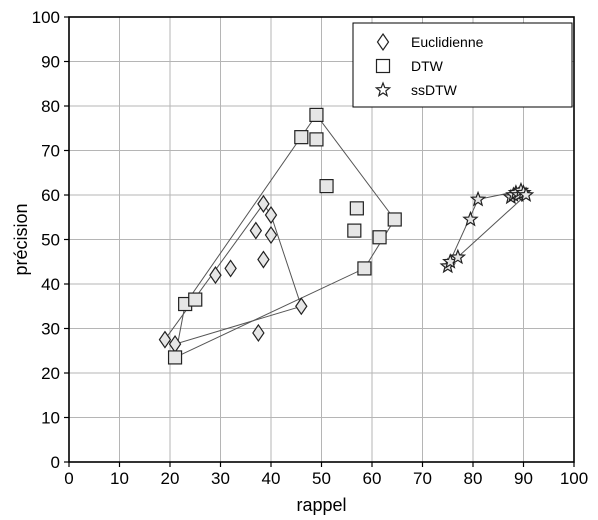 Image resolution: width=598 pixels, height=520 pixels. What do you see at coordinates (473, 478) in the screenshot?
I see `x-tick-label: 80` at bounding box center [473, 478].